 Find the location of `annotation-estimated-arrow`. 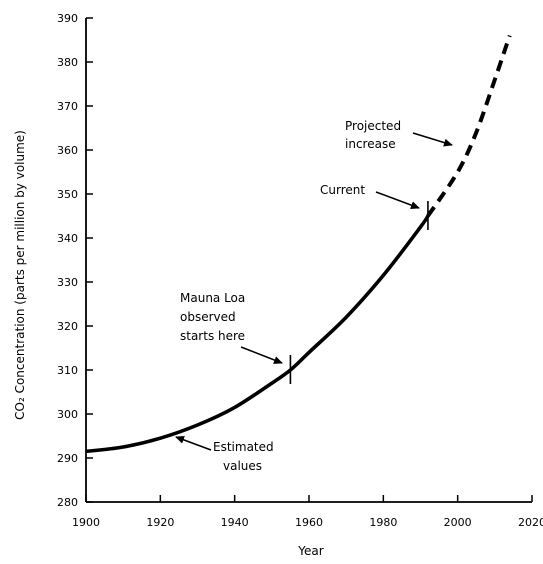

annotation-estimated-arrow is located at coordinates (193, 443).